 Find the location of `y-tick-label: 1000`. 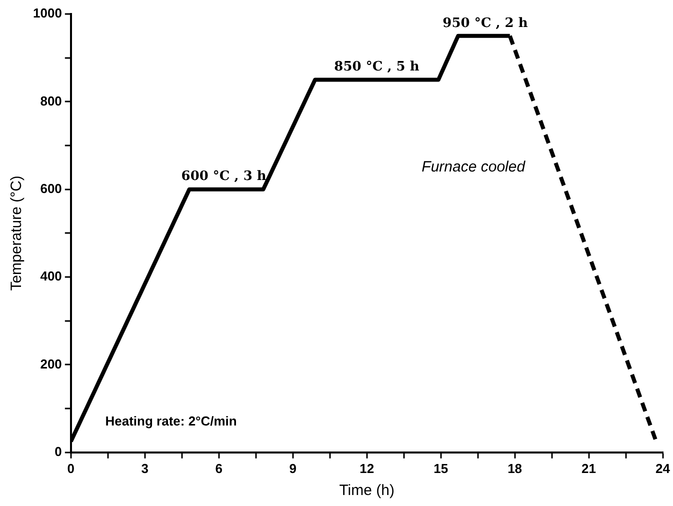

y-tick-label: 1000 is located at coordinates (47, 13).